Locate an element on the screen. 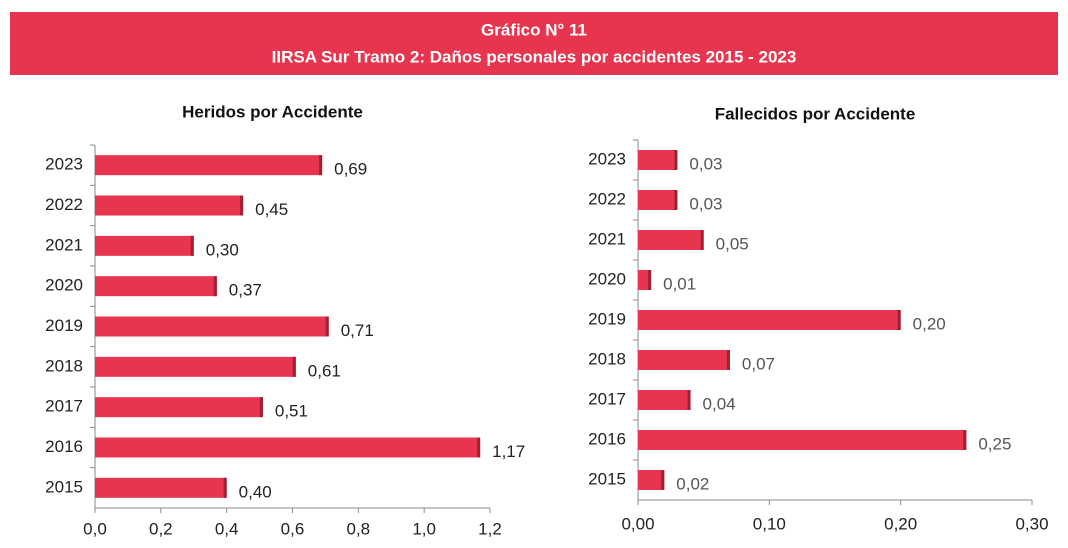 The image size is (1068, 548). value-label: 0,45 is located at coordinates (271, 209).